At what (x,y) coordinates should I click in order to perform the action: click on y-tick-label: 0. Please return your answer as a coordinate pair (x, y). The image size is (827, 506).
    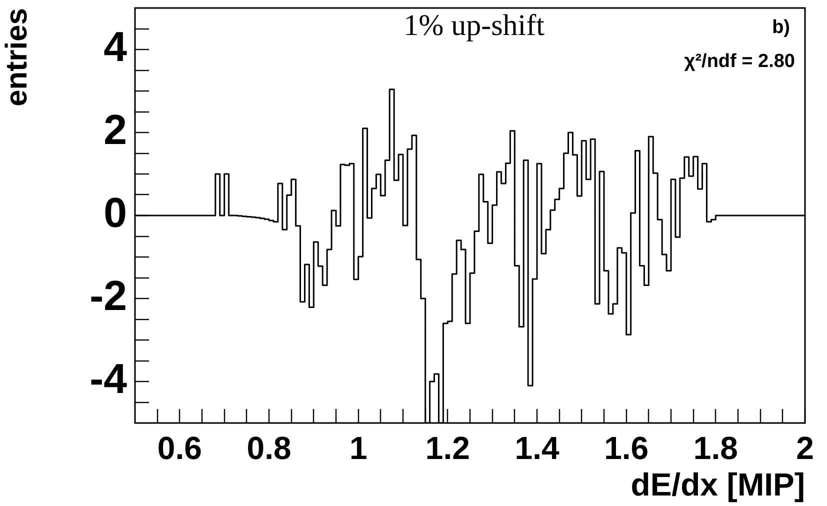
    Looking at the image, I should click on (115, 212).